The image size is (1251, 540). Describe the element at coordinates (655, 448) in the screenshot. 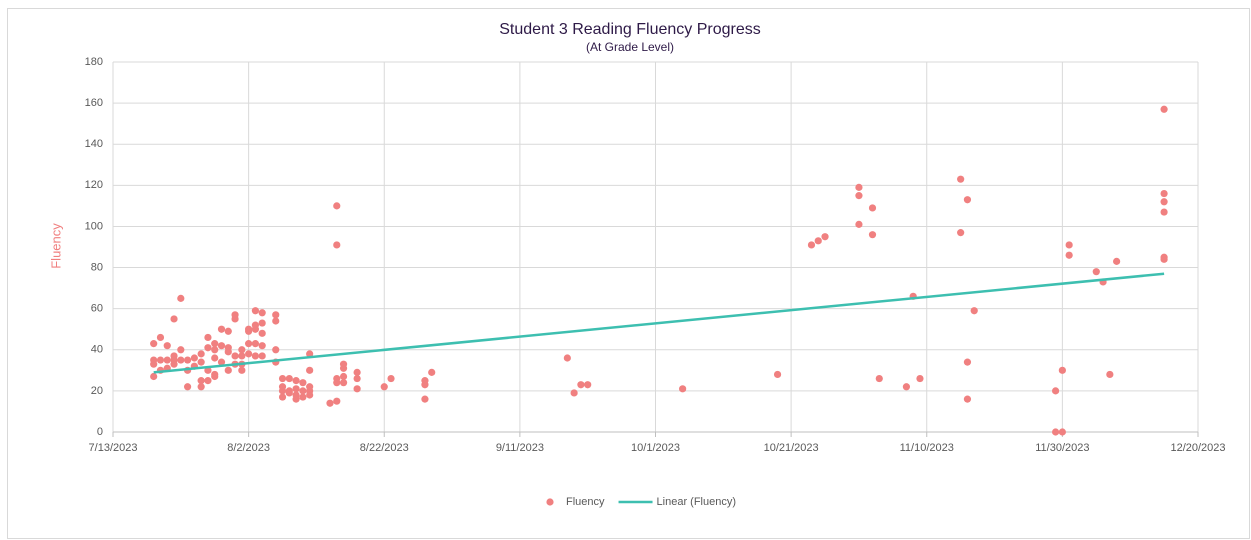

I see `x-tick-label: 10/1/2023` at that location.